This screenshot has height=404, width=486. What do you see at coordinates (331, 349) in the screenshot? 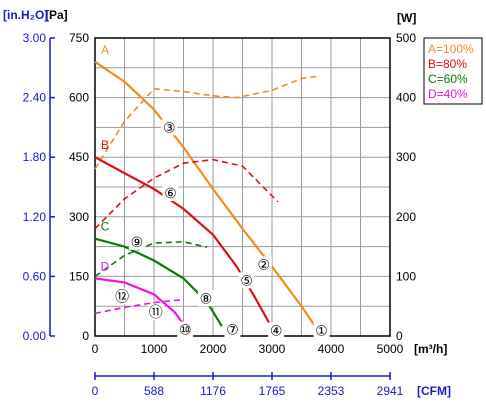
I see `x-m3h-tick-label: 4000` at bounding box center [331, 349].